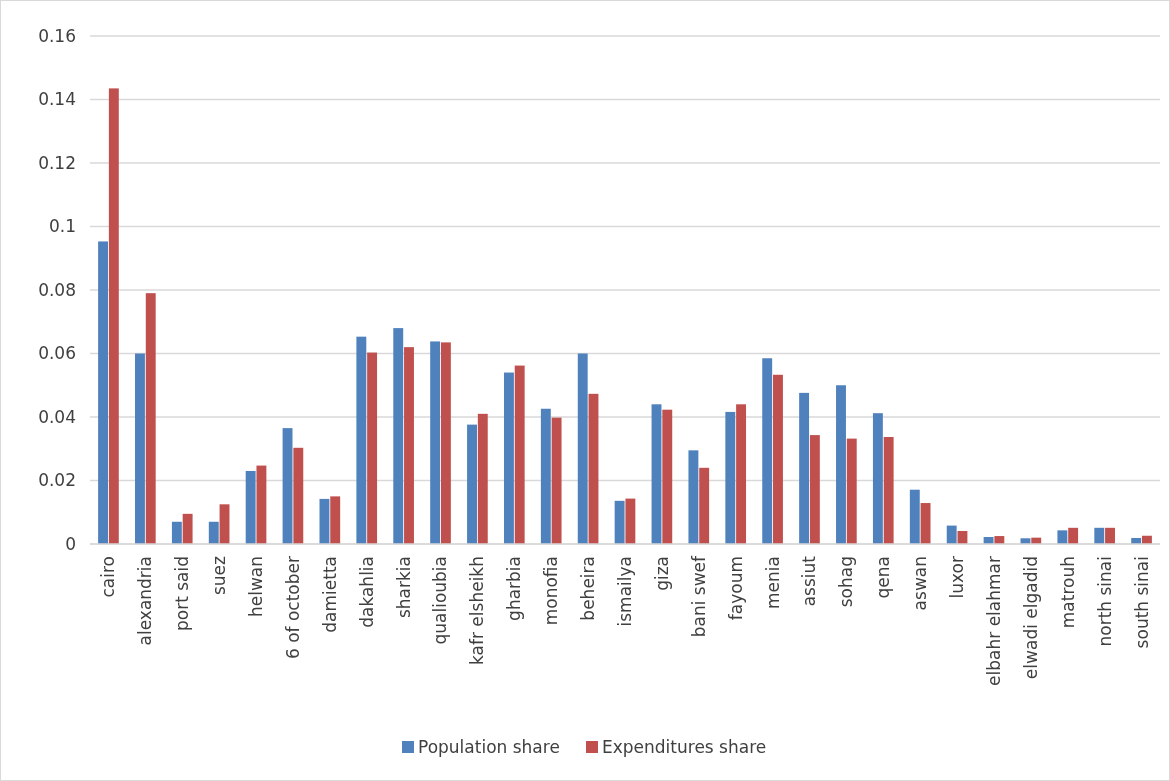  I want to click on x-tick-label: aswan, so click(920, 583).